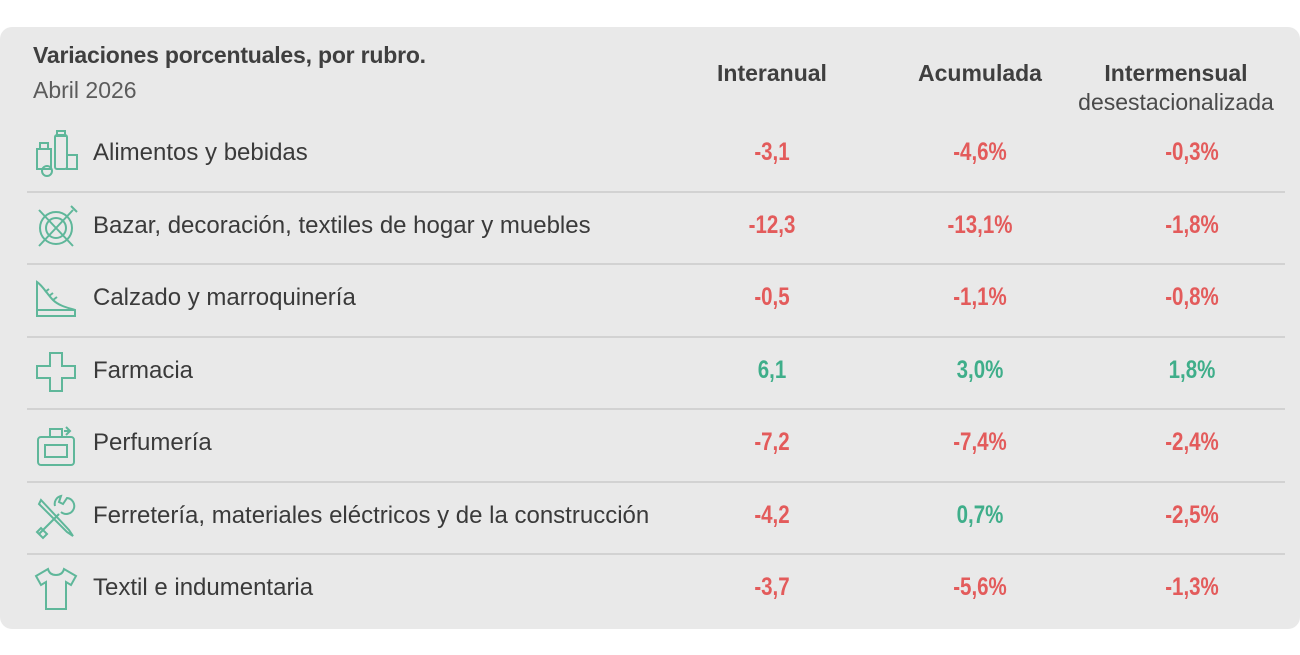 This screenshot has width=1300, height=655. I want to click on column-header-label: Interanual, so click(772, 73).